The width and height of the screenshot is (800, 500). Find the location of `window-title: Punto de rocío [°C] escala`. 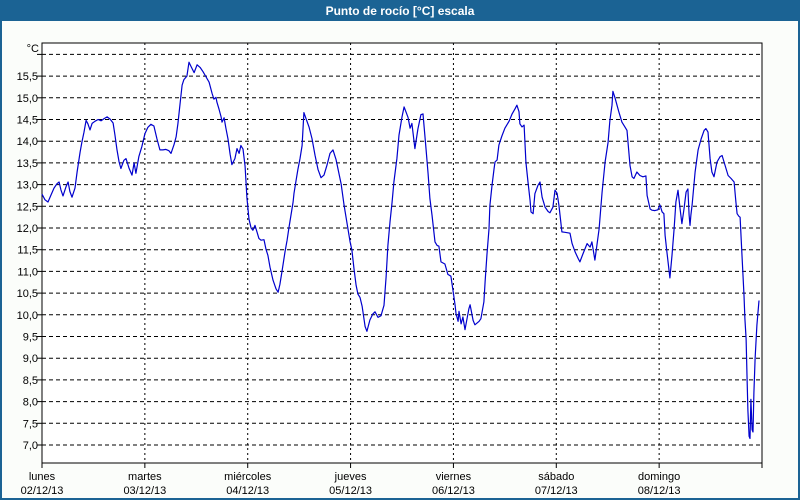

window-title: Punto de rocío [°C] escala is located at coordinates (400, 11).